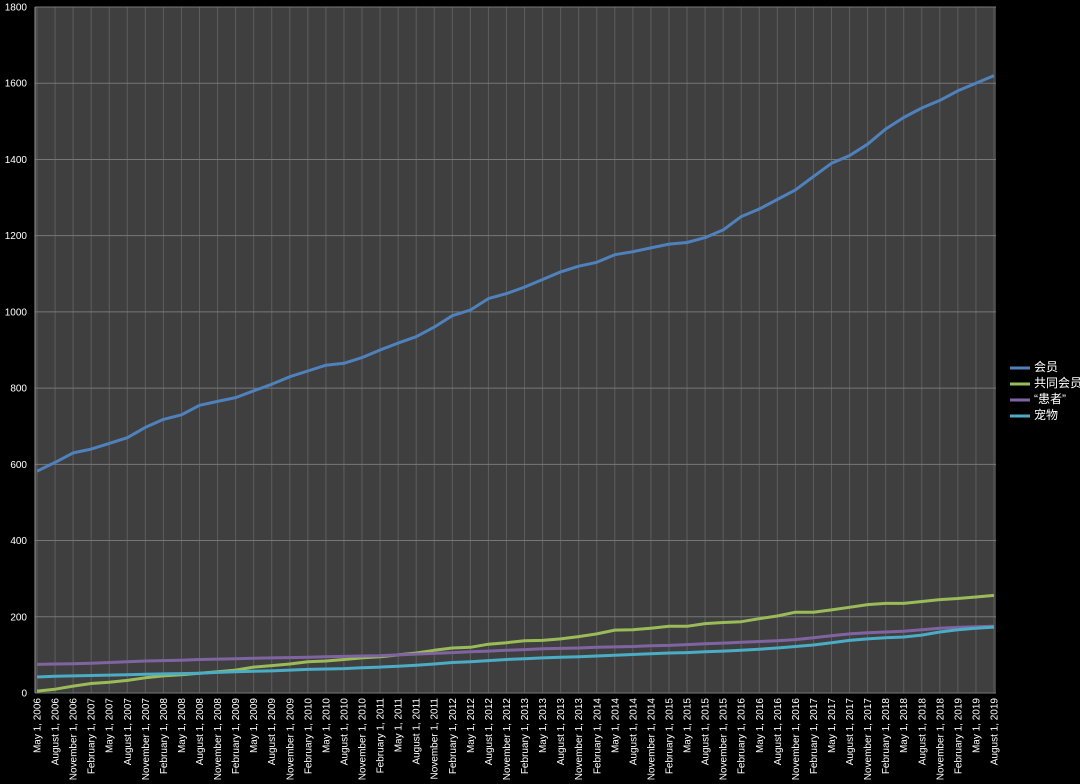 The height and width of the screenshot is (784, 1080). What do you see at coordinates (778, 732) in the screenshot?
I see `x-tick-label: August 1, 2016` at bounding box center [778, 732].